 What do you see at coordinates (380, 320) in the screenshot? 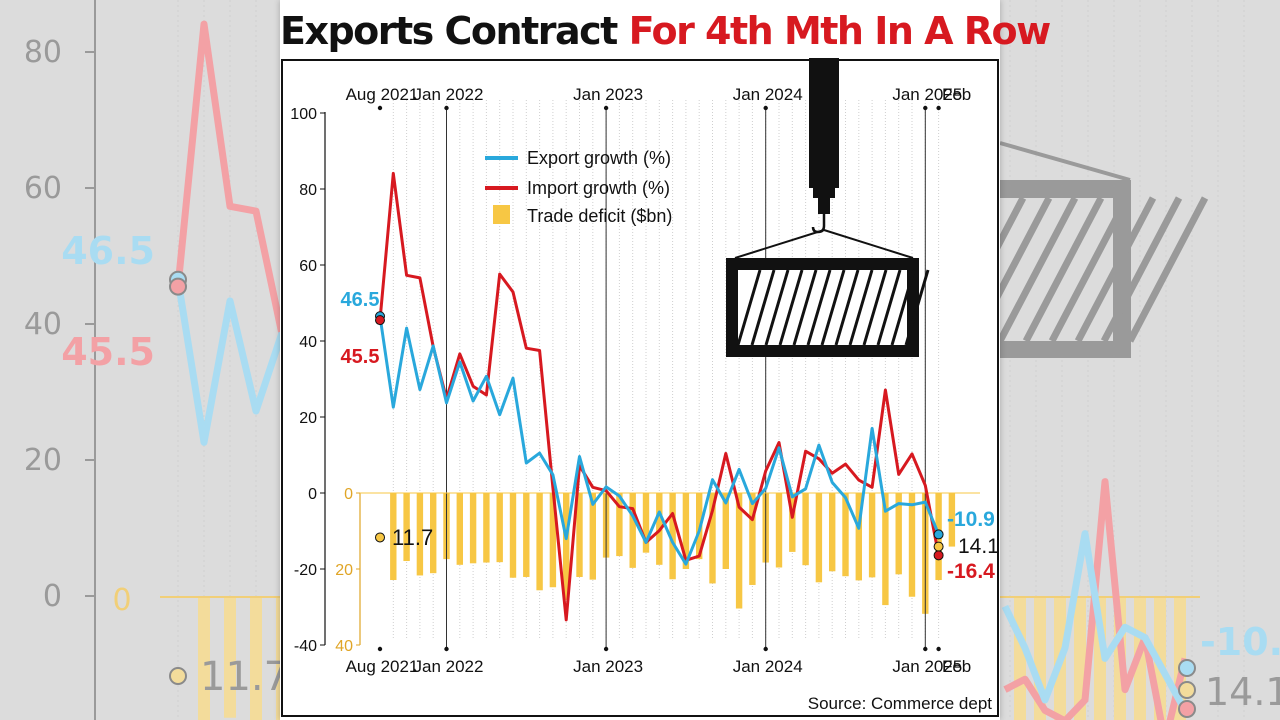
I see `start-import-marker` at bounding box center [380, 320].